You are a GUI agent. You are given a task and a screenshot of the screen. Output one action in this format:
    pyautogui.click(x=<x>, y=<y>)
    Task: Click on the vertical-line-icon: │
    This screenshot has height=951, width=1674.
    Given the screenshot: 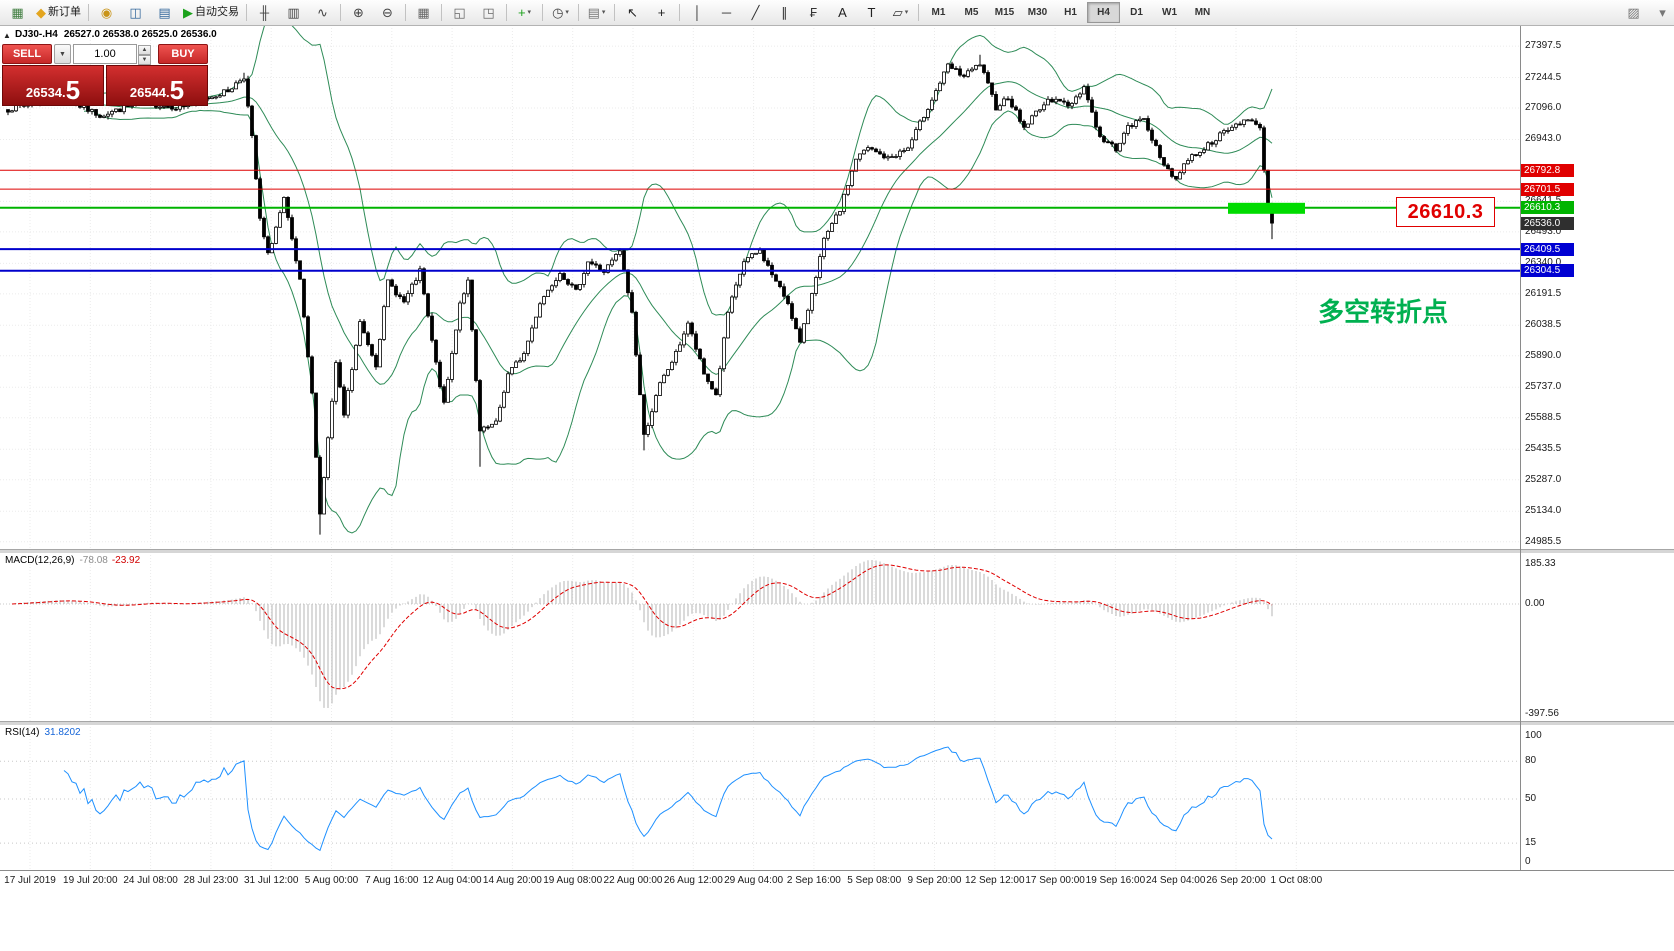 What is the action you would take?
    pyautogui.click(x=697, y=12)
    